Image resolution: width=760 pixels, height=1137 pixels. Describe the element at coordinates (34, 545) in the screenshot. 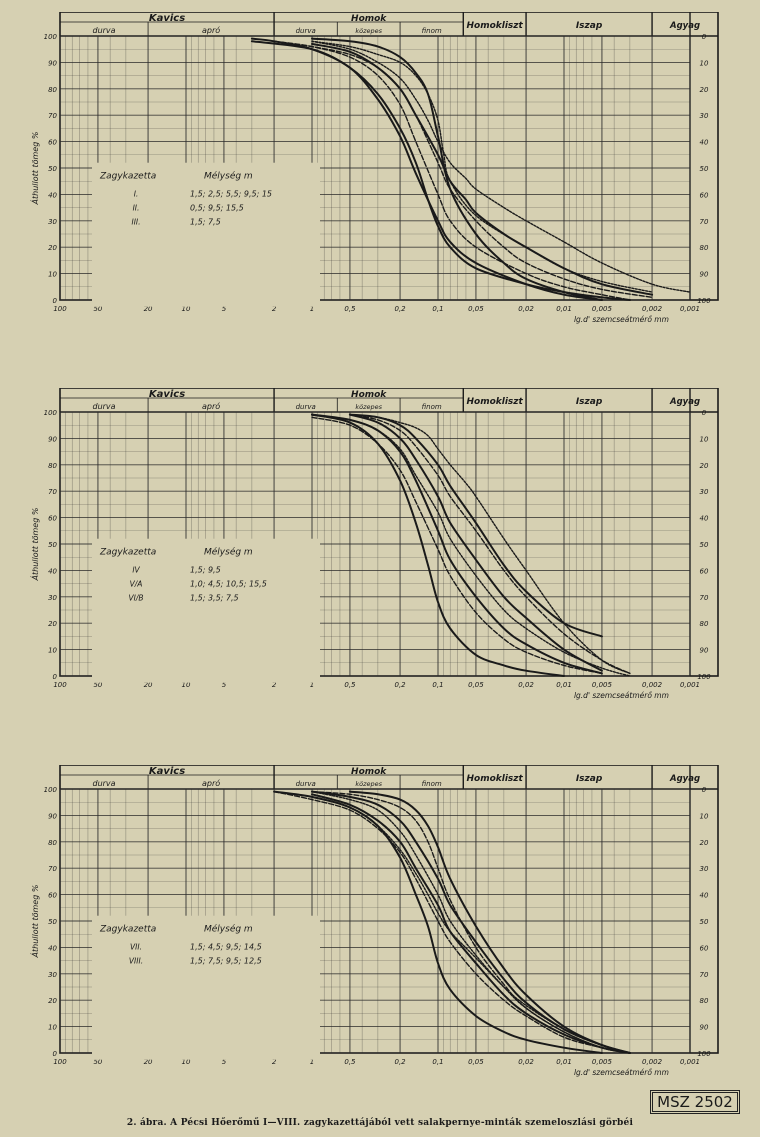

I see `y-axis-title: Áthullott tömeg %` at that location.